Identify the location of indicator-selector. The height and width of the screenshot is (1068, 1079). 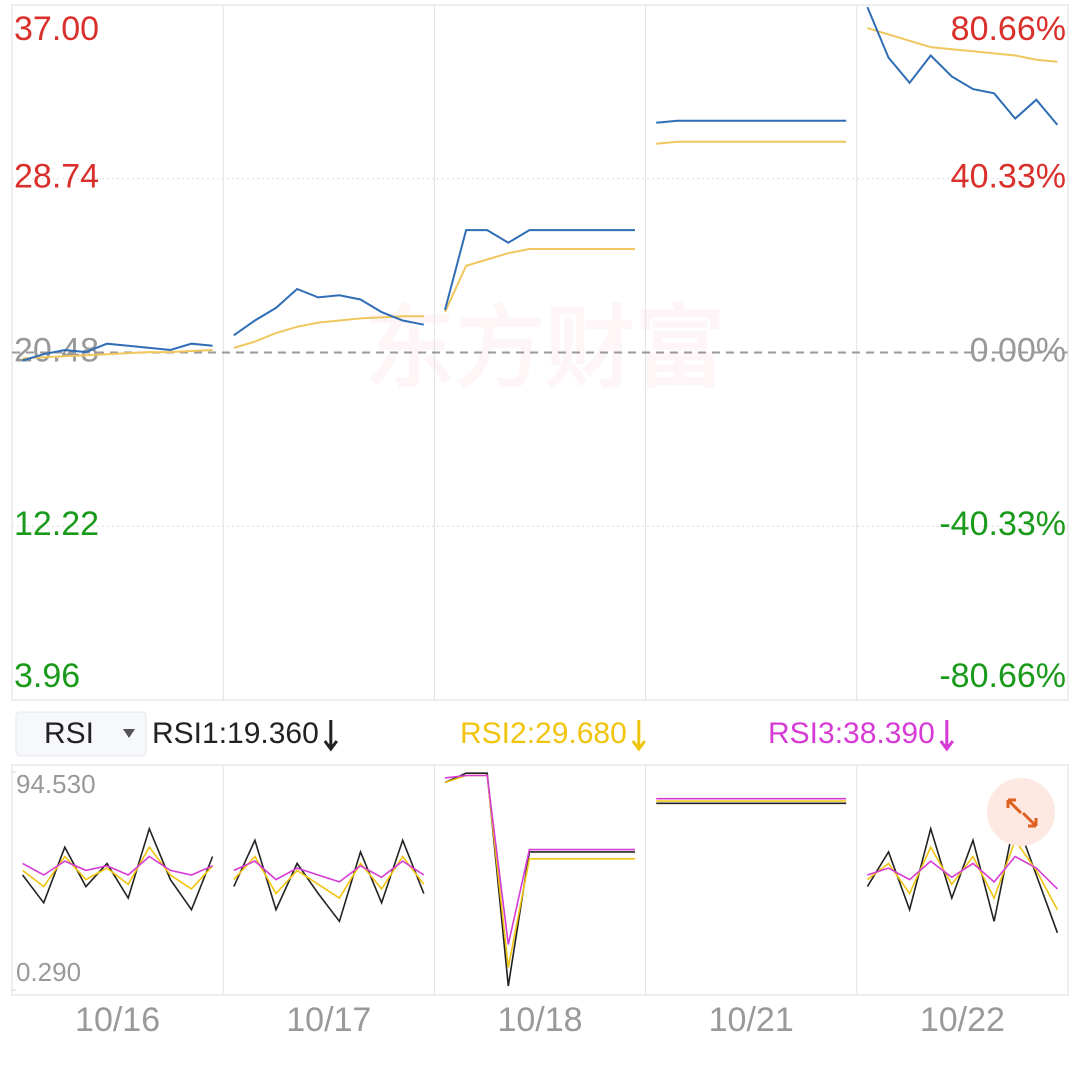
(81, 734).